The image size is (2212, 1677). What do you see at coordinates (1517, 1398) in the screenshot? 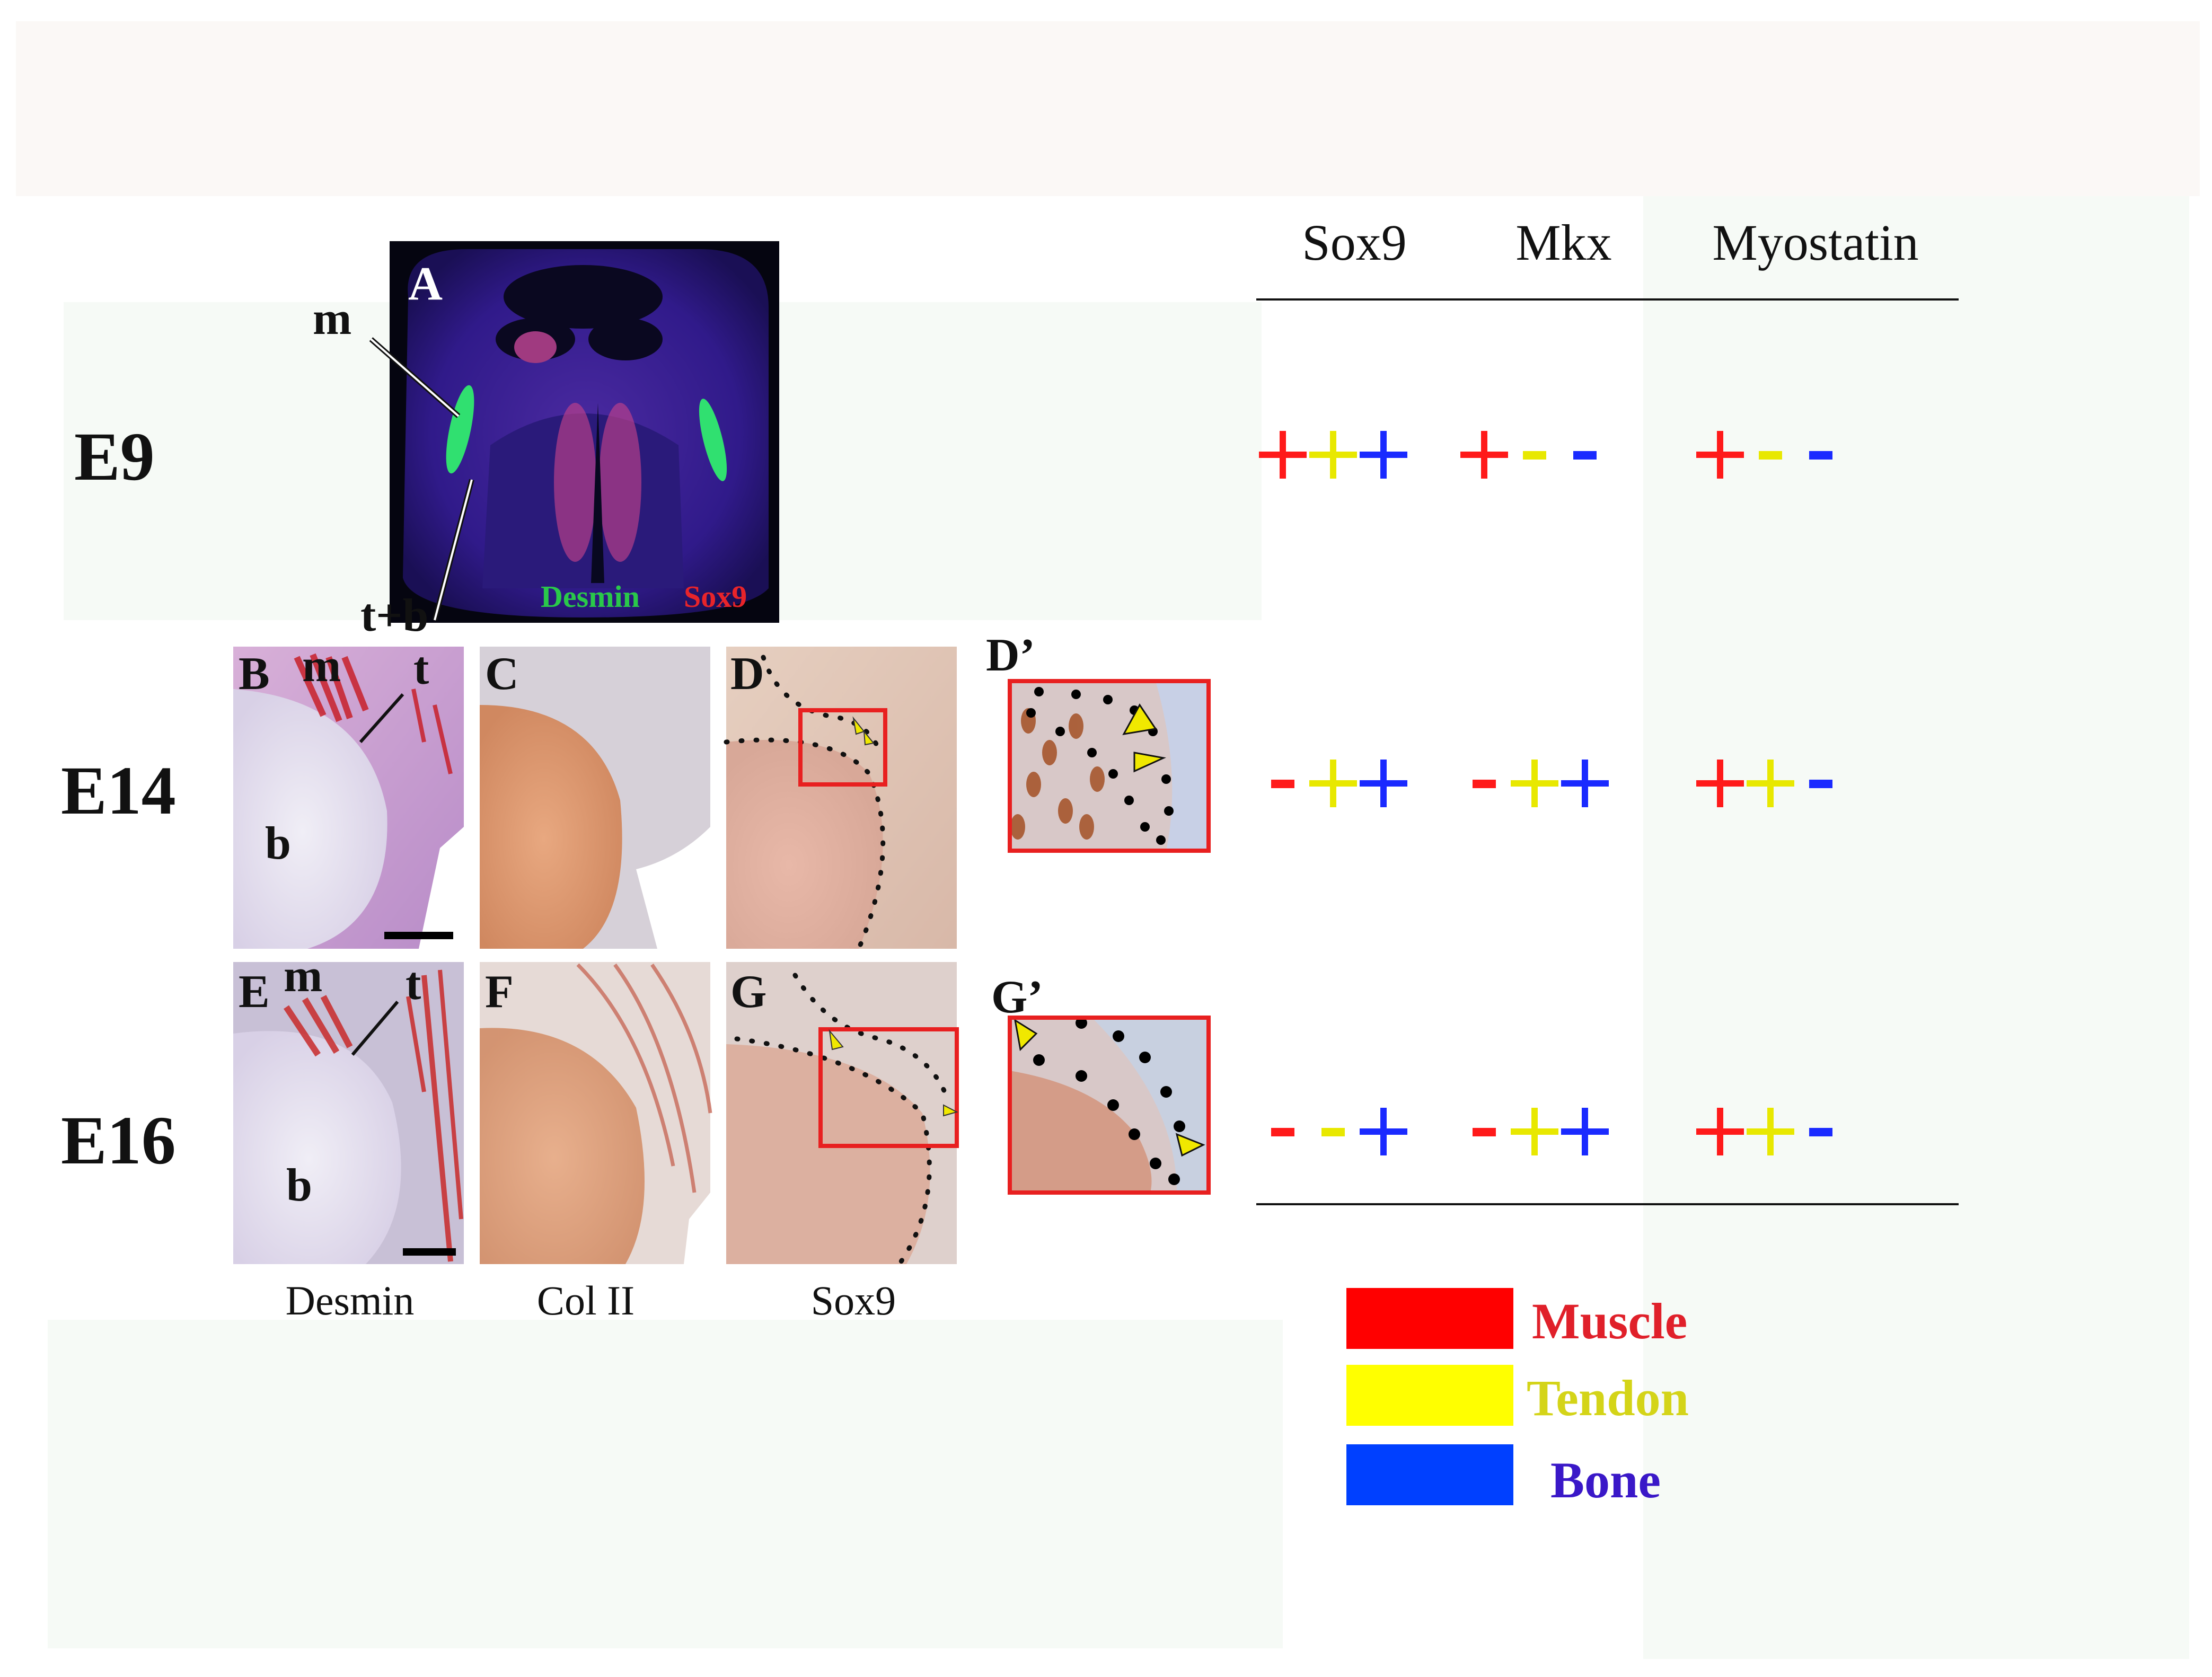
I see `legend: Muscle Tendon Bone` at bounding box center [1517, 1398].